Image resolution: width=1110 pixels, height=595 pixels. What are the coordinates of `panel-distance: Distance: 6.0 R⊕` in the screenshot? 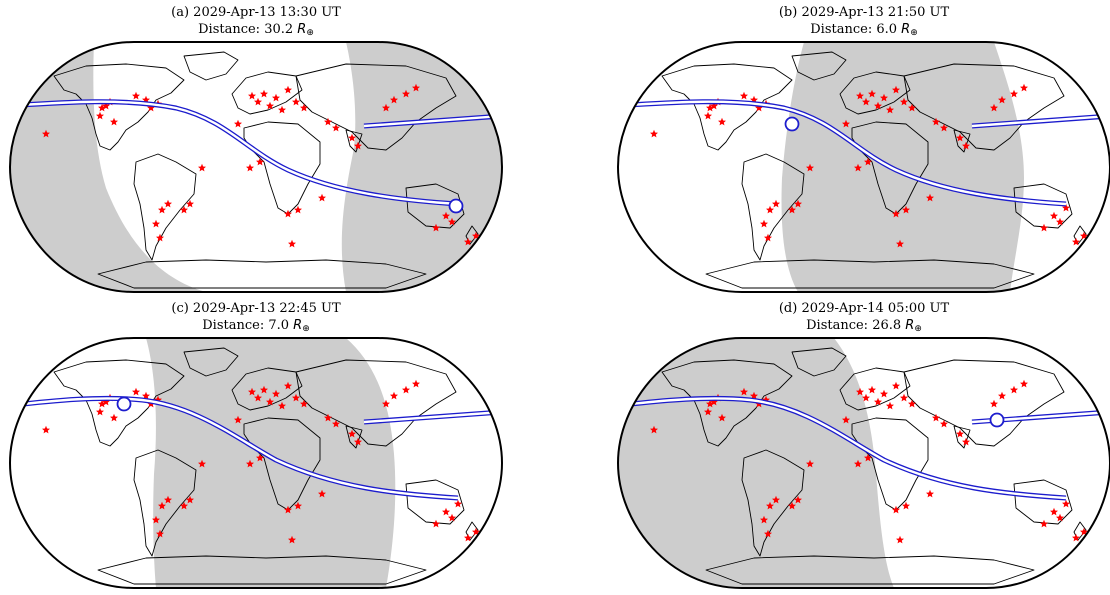 It's located at (862, 31).